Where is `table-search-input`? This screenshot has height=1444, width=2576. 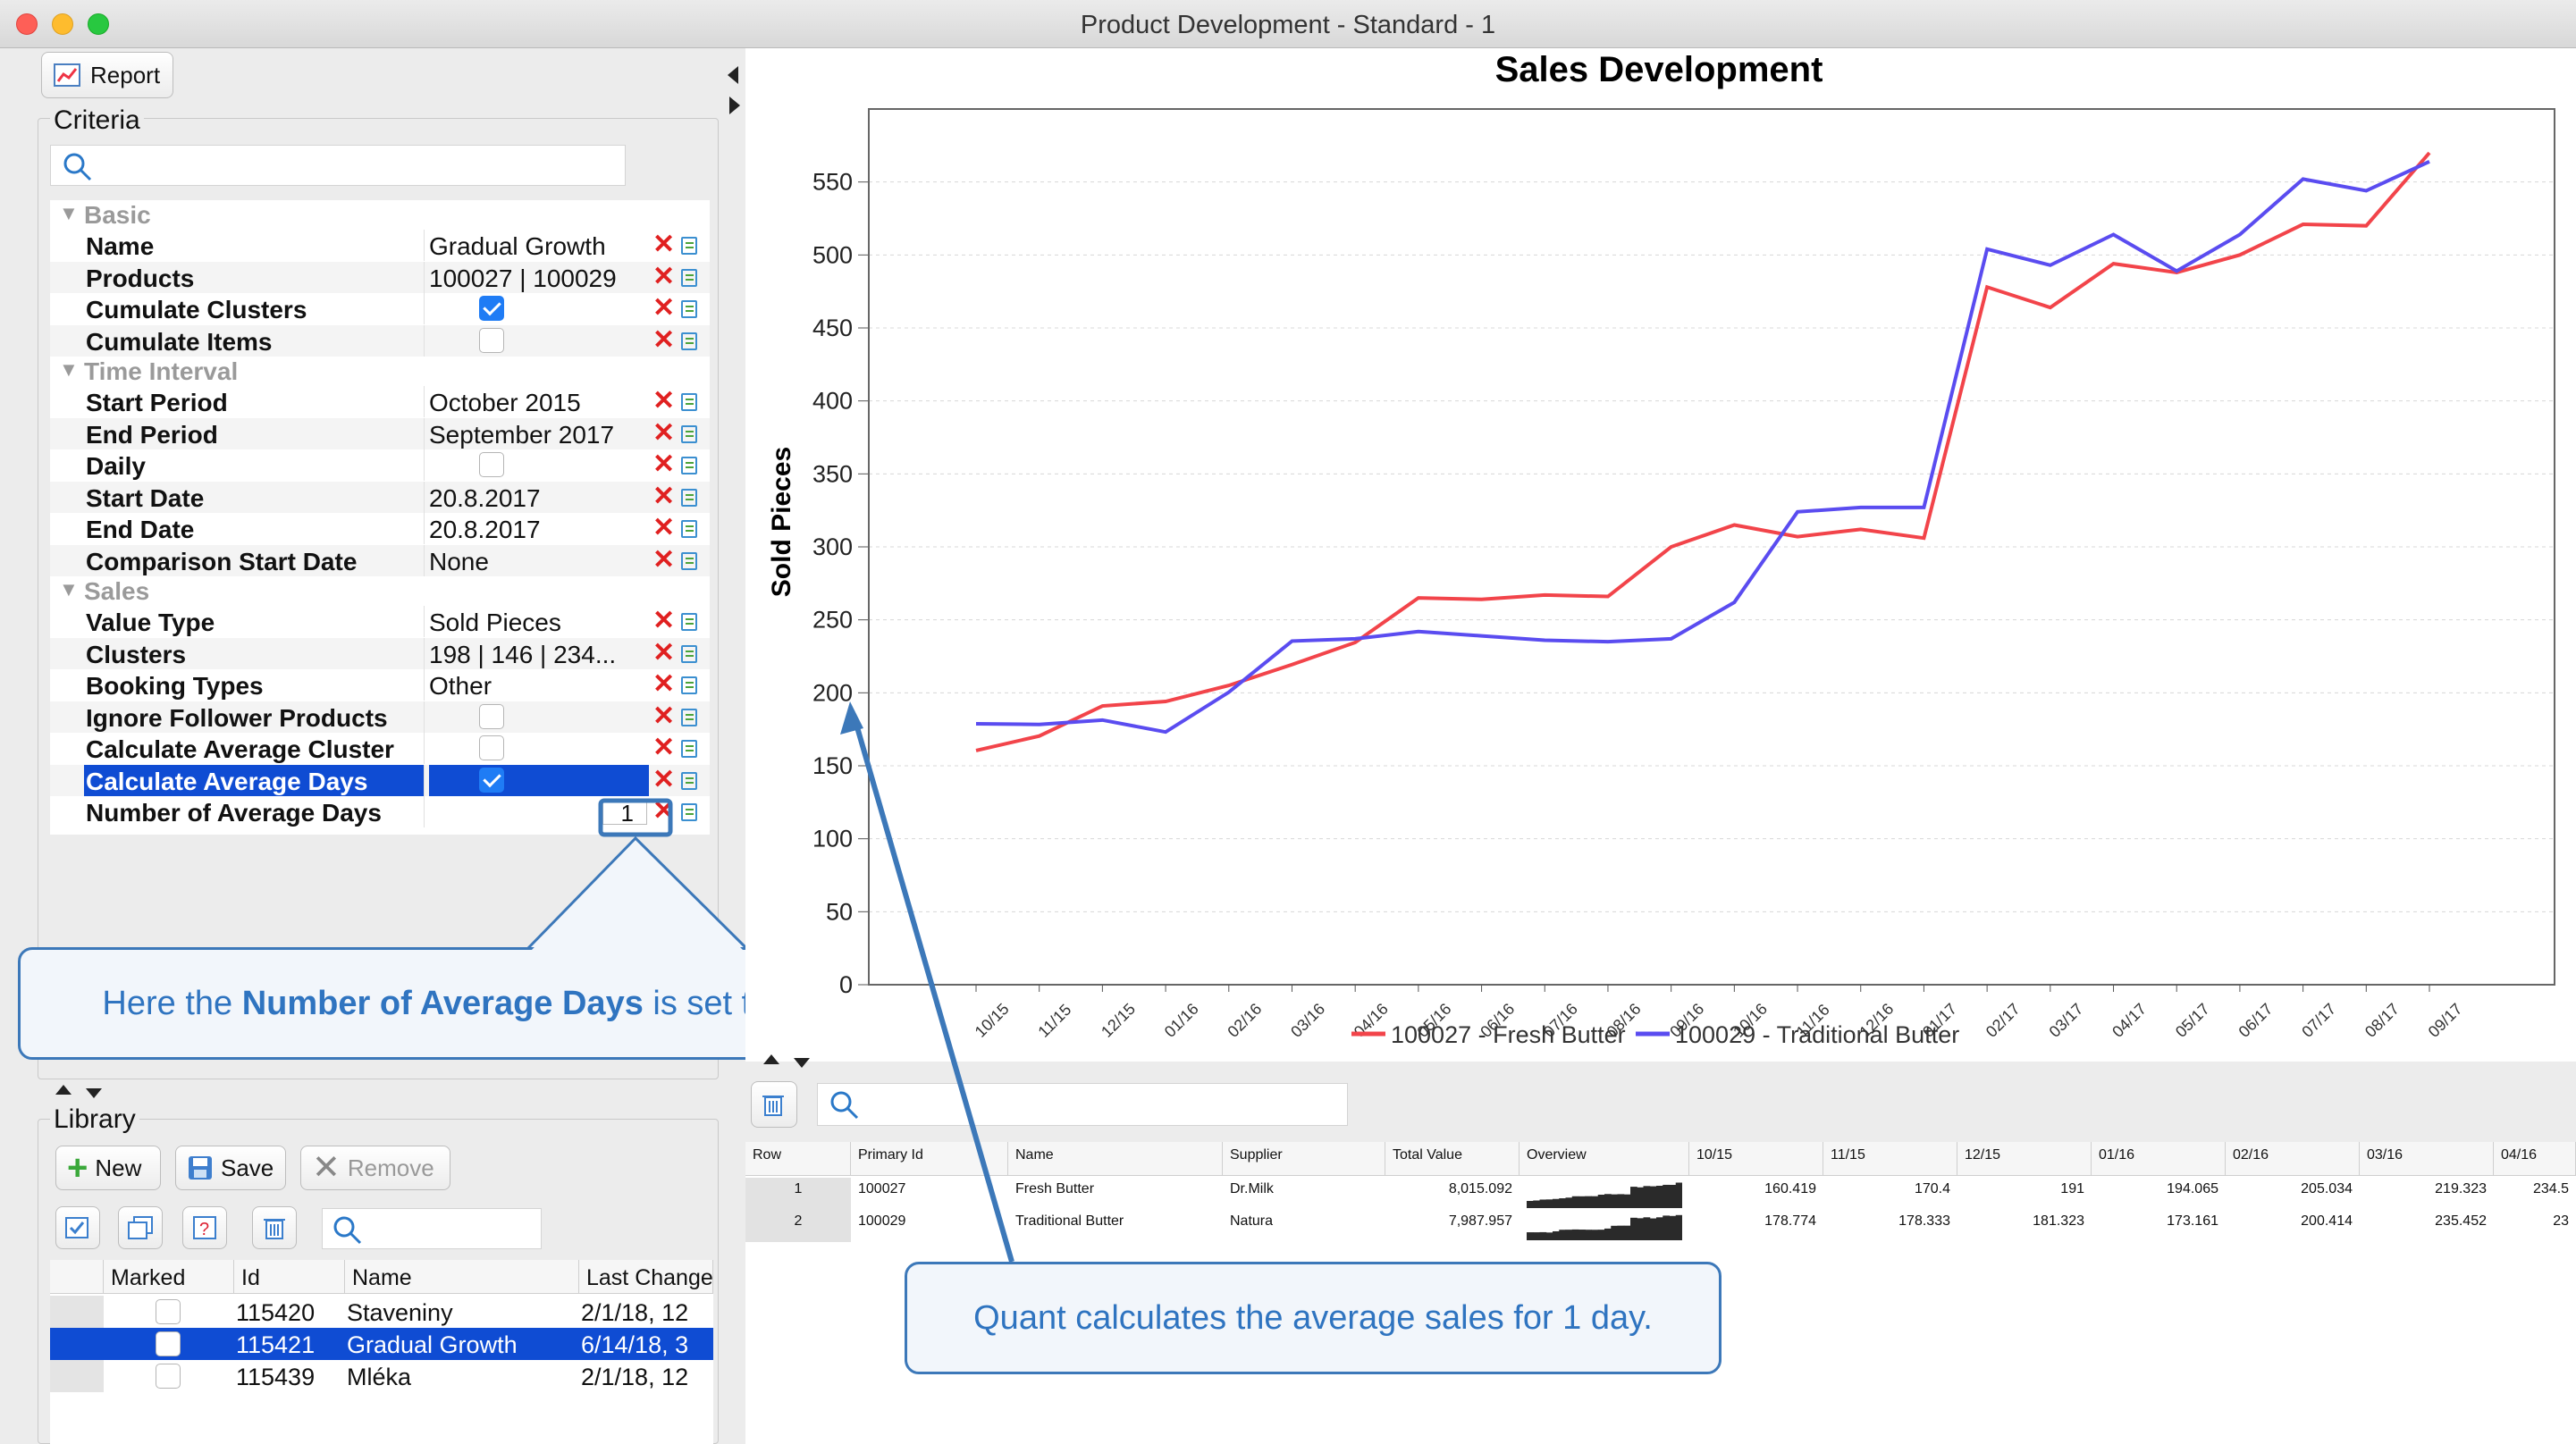 table-search-input is located at coordinates (1083, 1104).